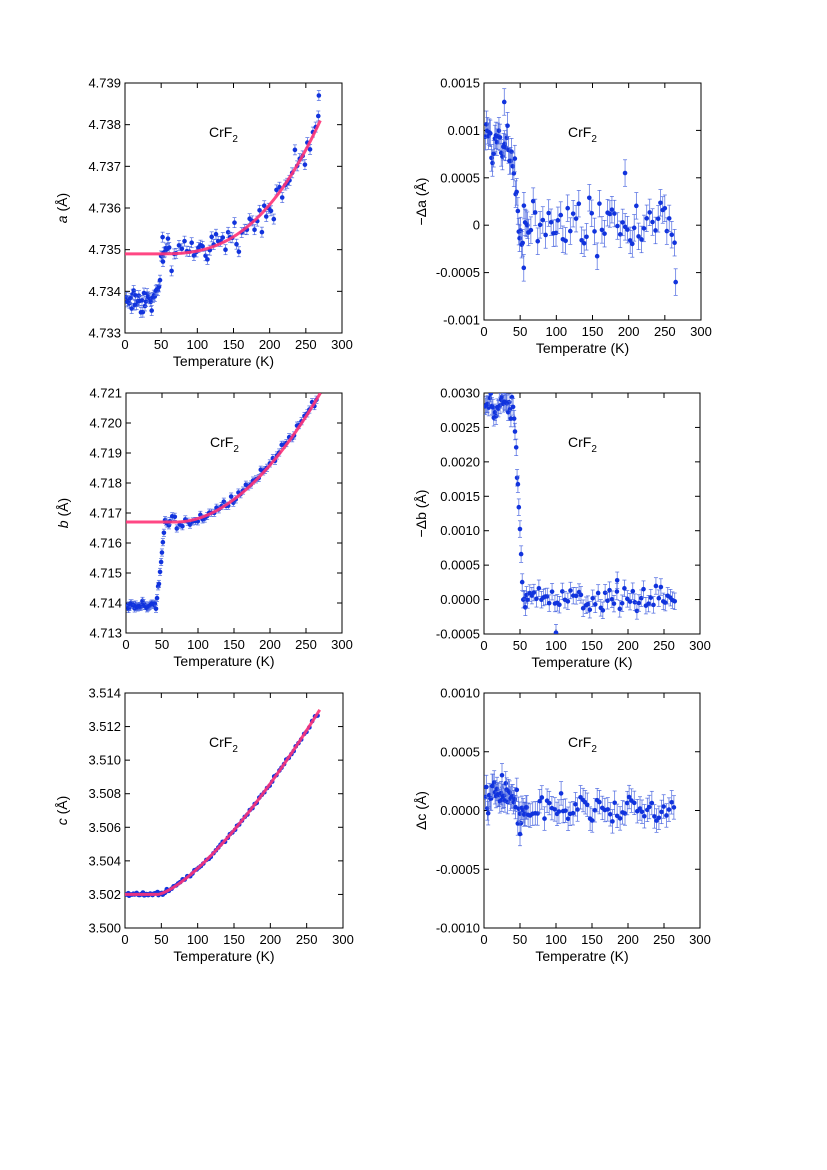  What do you see at coordinates (460, 565) in the screenshot?
I see `y-tick-label: 0.0005` at bounding box center [460, 565].